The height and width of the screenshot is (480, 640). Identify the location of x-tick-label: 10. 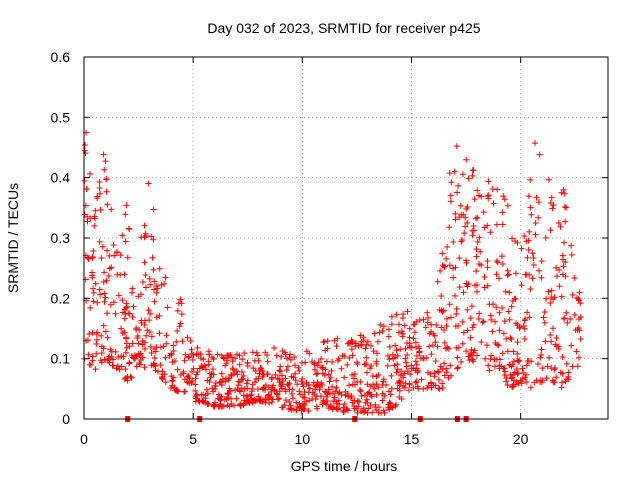
(303, 439).